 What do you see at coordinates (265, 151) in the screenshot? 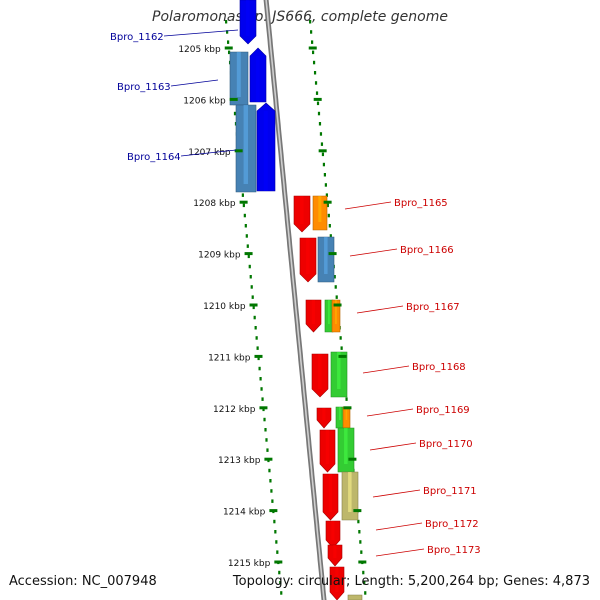
I see `feature-bpro-1164-shine` at bounding box center [265, 151].